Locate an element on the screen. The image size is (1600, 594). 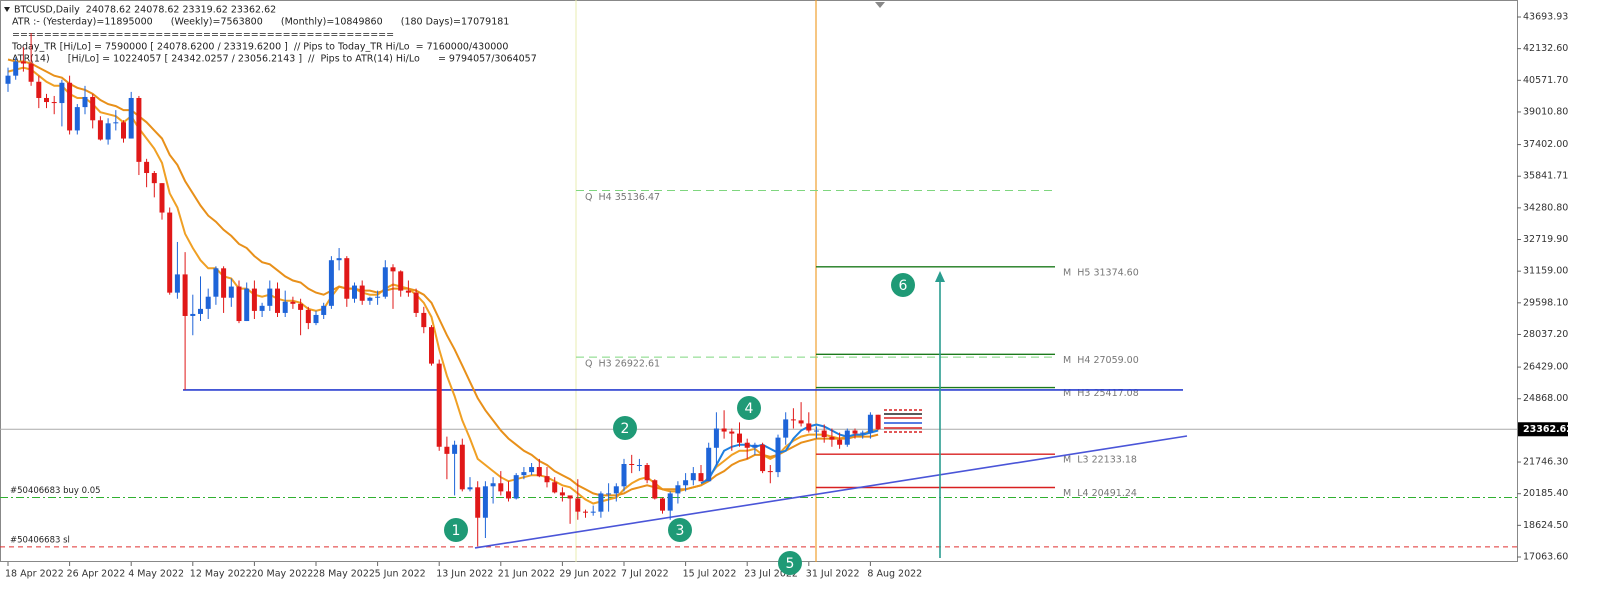
wave-marker-label: 3 is located at coordinates (680, 531).